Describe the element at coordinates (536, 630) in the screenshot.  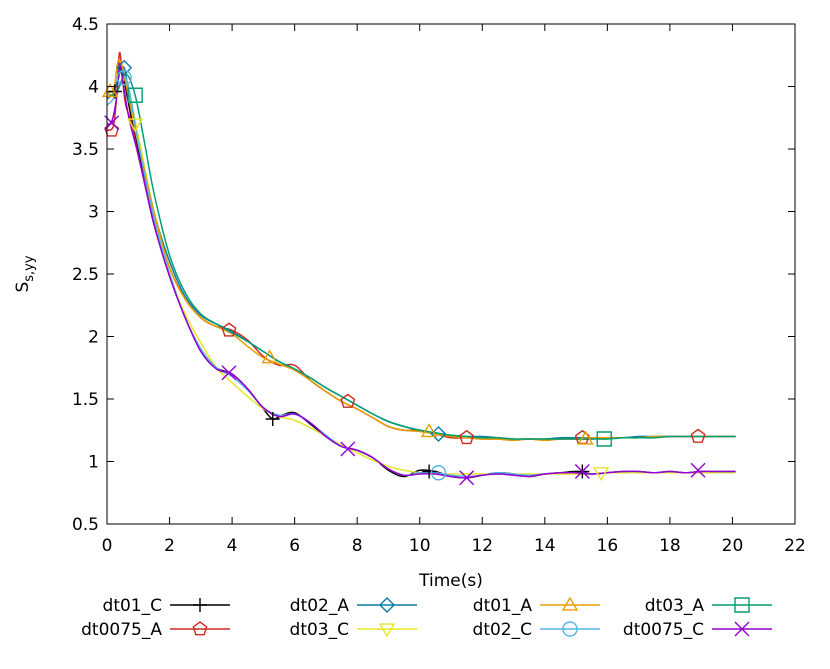
I see `legend-entry: dt02_C` at that location.